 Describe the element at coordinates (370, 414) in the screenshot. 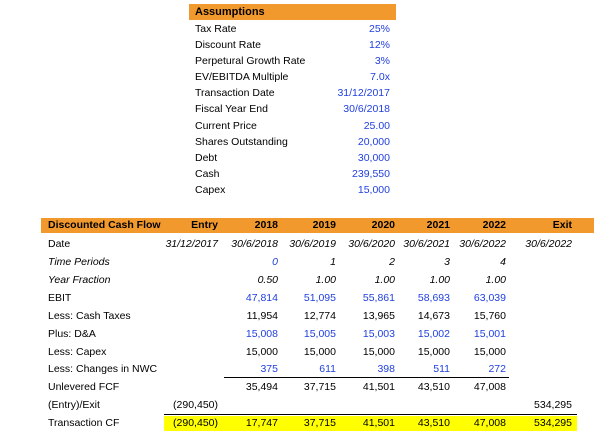

I see `total-underline` at that location.